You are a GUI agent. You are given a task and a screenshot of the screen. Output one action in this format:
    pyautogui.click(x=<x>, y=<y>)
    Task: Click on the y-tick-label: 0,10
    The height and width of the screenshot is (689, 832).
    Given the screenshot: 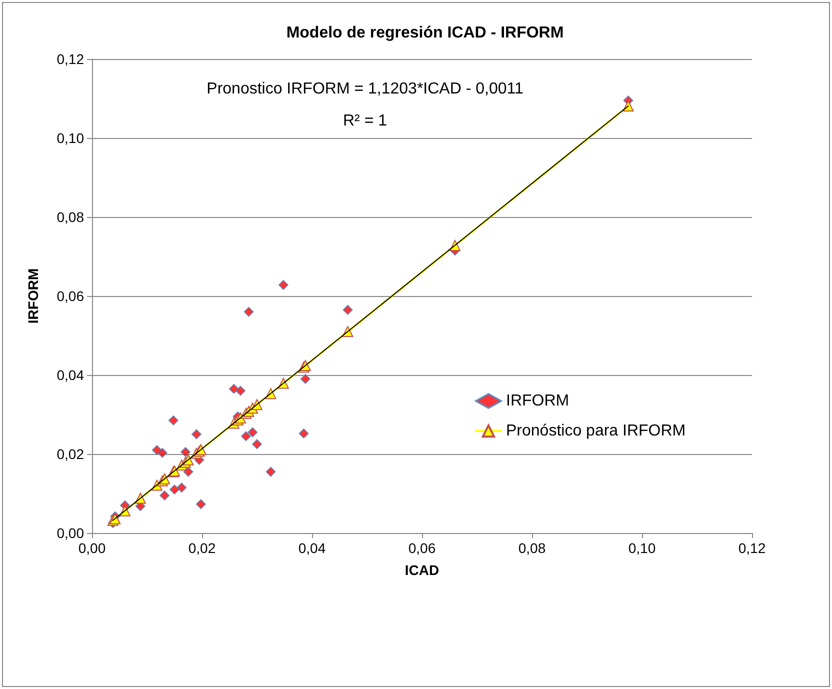 What is the action you would take?
    pyautogui.click(x=70, y=138)
    